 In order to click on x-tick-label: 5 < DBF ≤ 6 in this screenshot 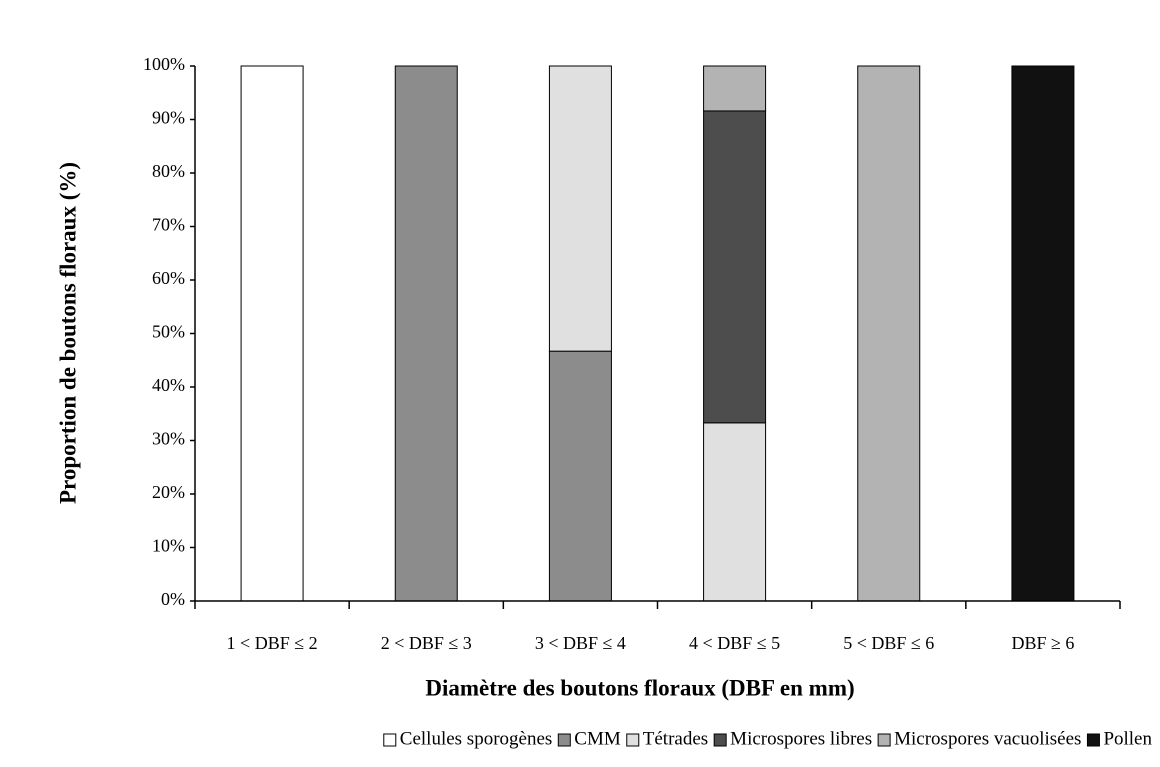, I will do `click(888, 643)`.